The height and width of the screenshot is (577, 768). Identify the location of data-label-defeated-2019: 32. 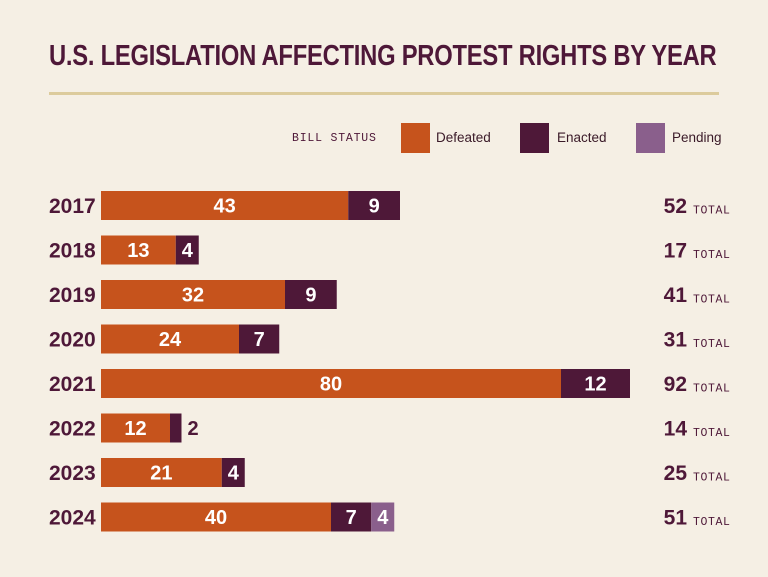
(193, 296).